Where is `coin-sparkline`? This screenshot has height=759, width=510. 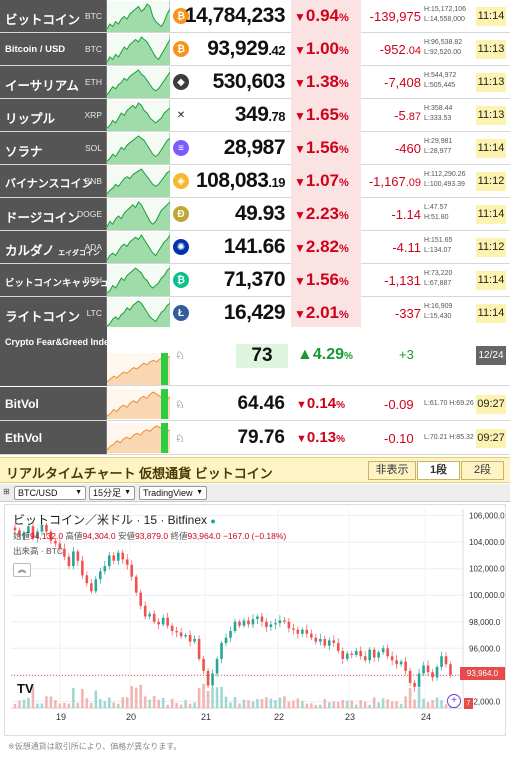
coin-sparkline is located at coordinates (138, 82).